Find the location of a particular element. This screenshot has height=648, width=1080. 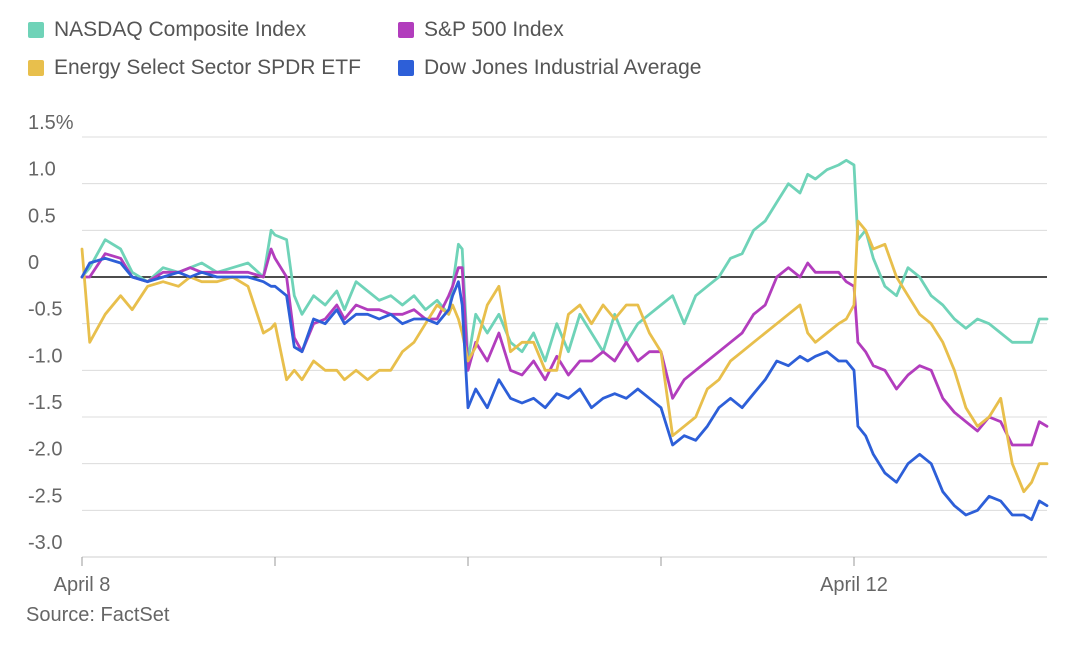

y-tick-label: -3.0 is located at coordinates (45, 543).